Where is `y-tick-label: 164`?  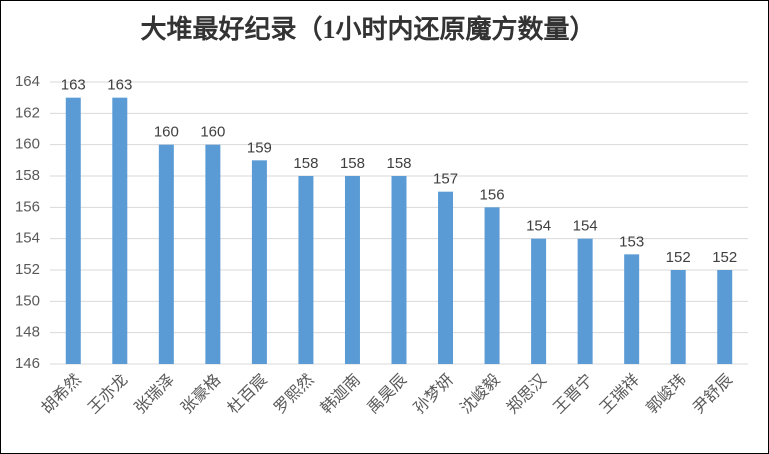 y-tick-label: 164 is located at coordinates (27, 81).